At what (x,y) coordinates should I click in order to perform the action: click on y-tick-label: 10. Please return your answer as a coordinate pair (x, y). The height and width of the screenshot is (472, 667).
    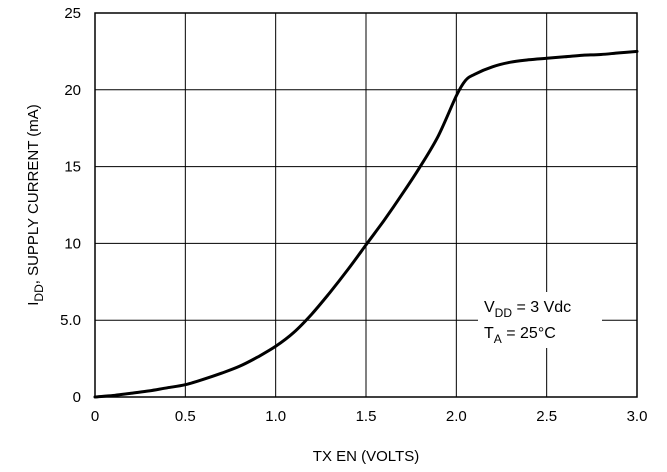
    Looking at the image, I should click on (72, 243).